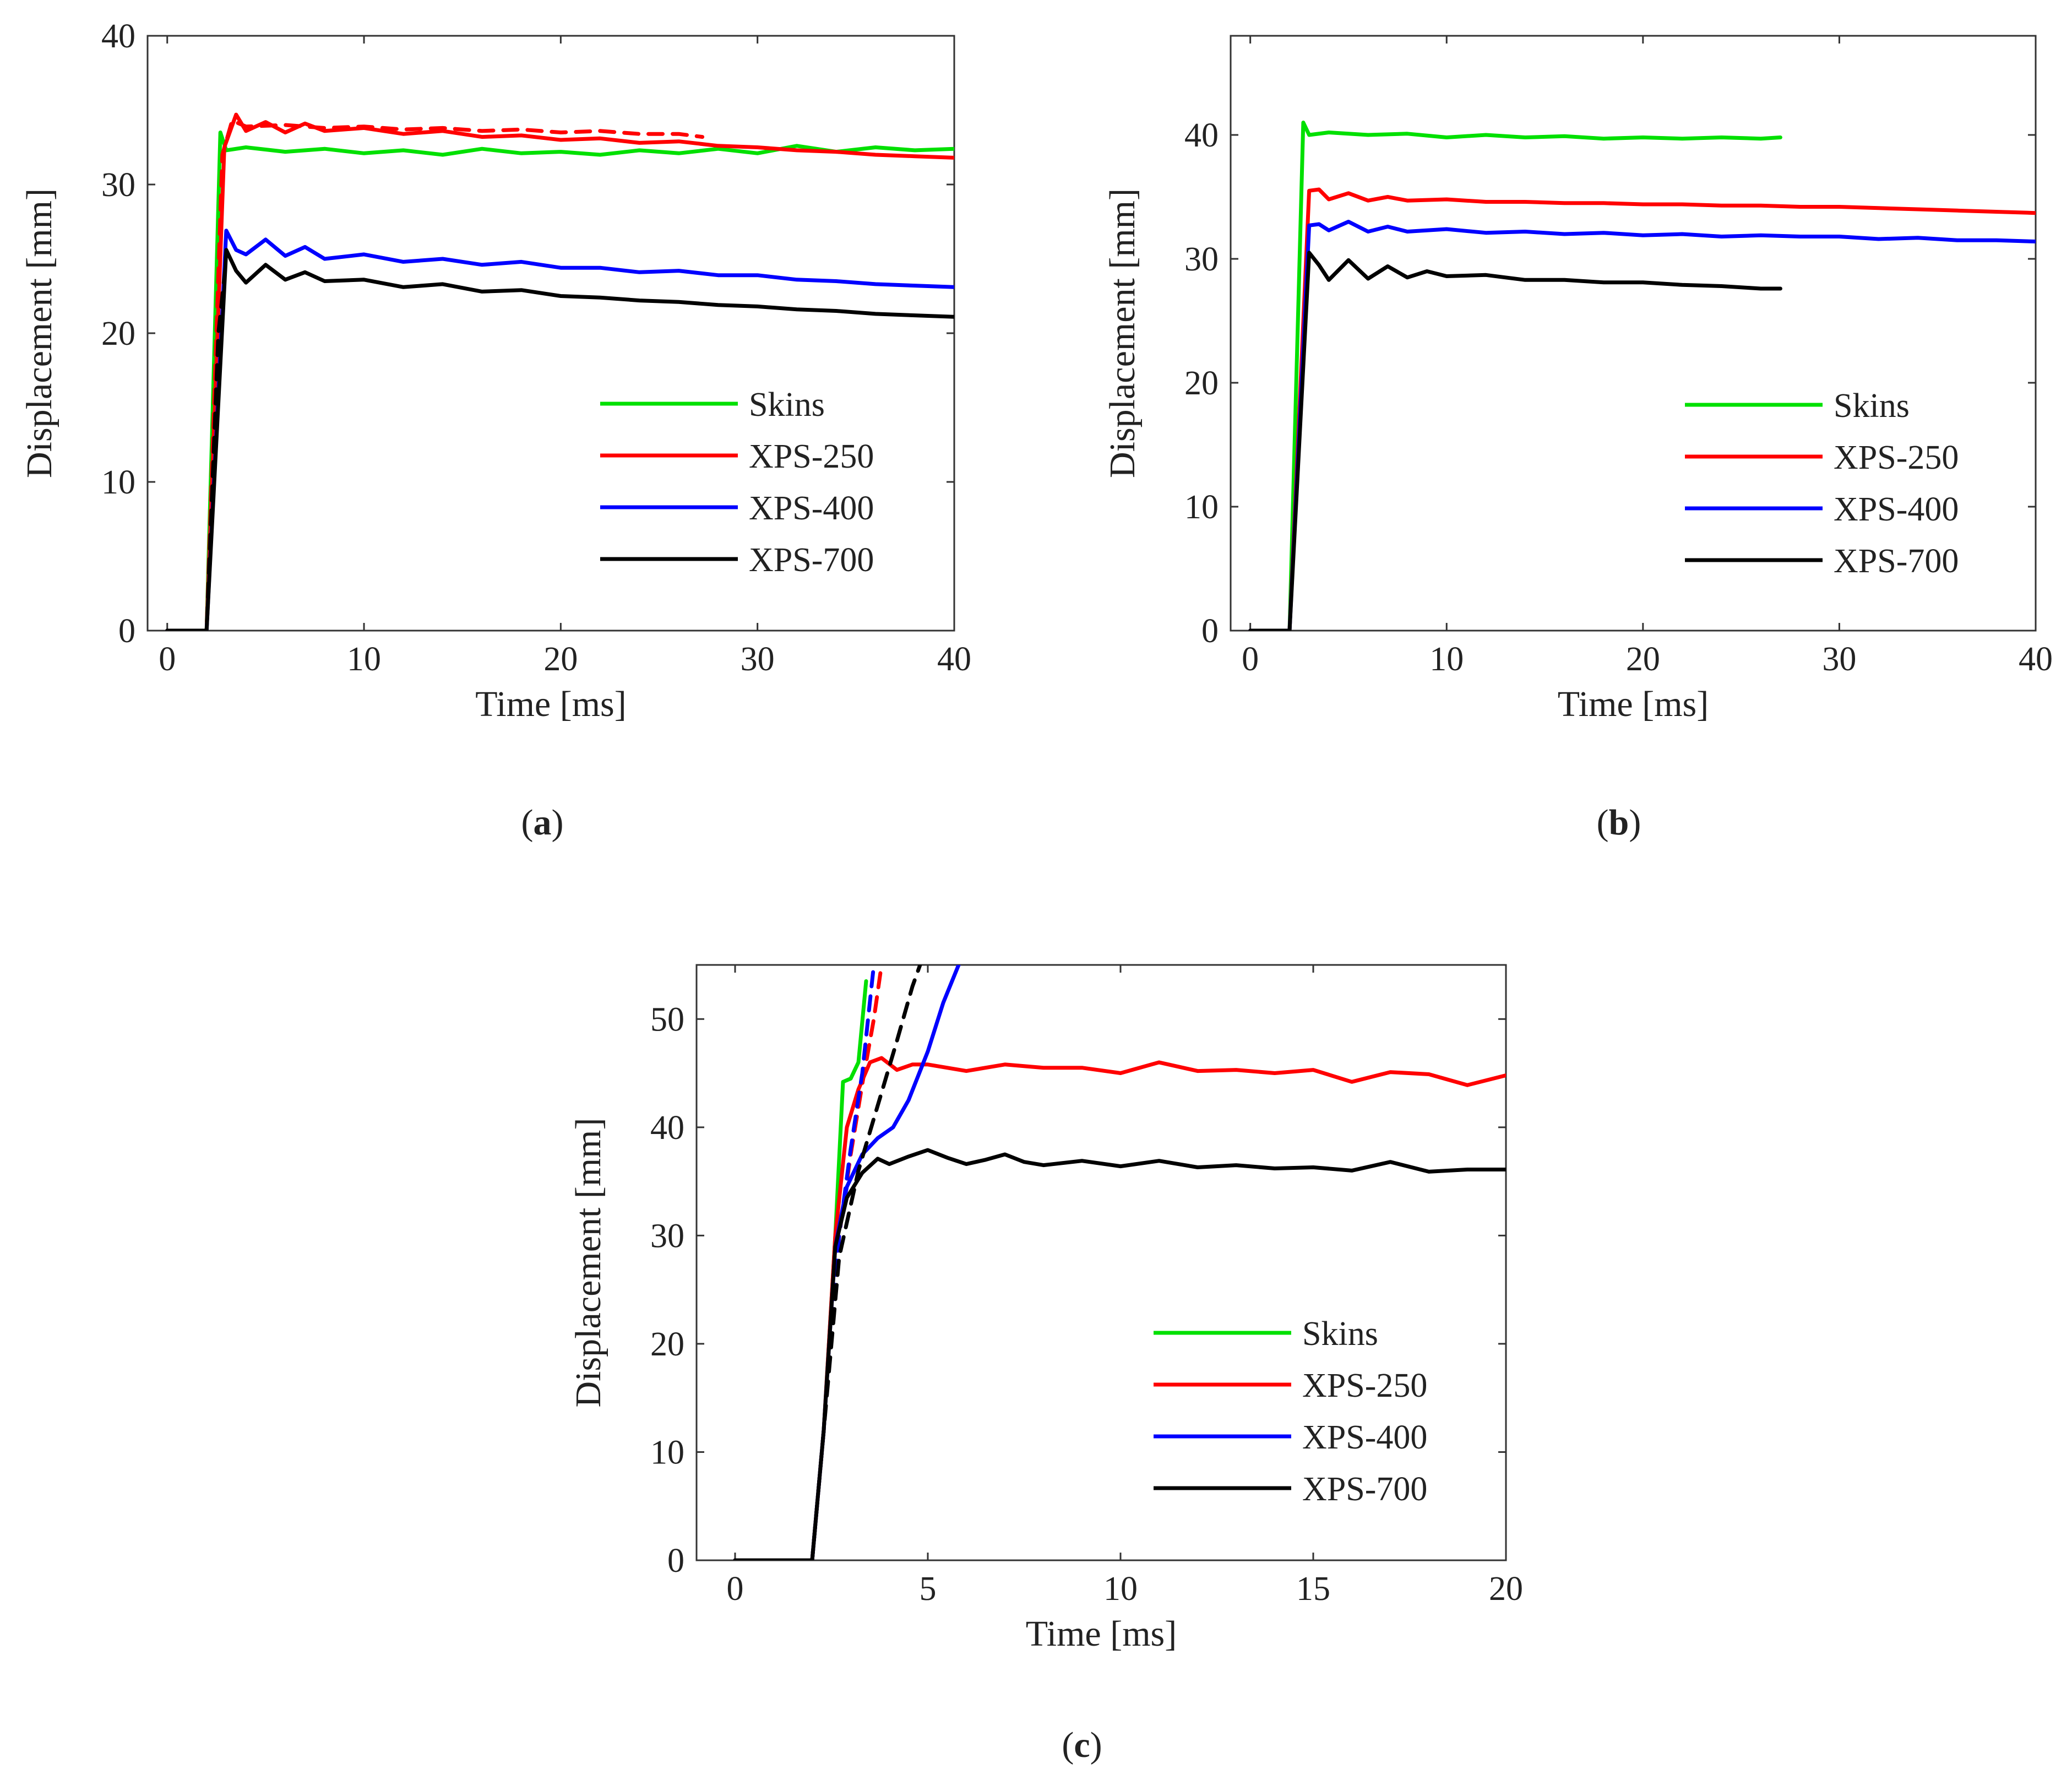  Describe the element at coordinates (928, 1589) in the screenshot. I see `x-tick-label: 5` at that location.